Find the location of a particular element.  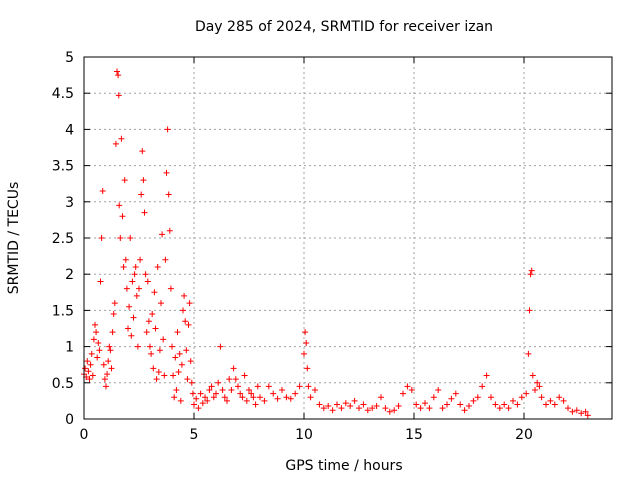

y-tick-label: 0 is located at coordinates (69, 420).